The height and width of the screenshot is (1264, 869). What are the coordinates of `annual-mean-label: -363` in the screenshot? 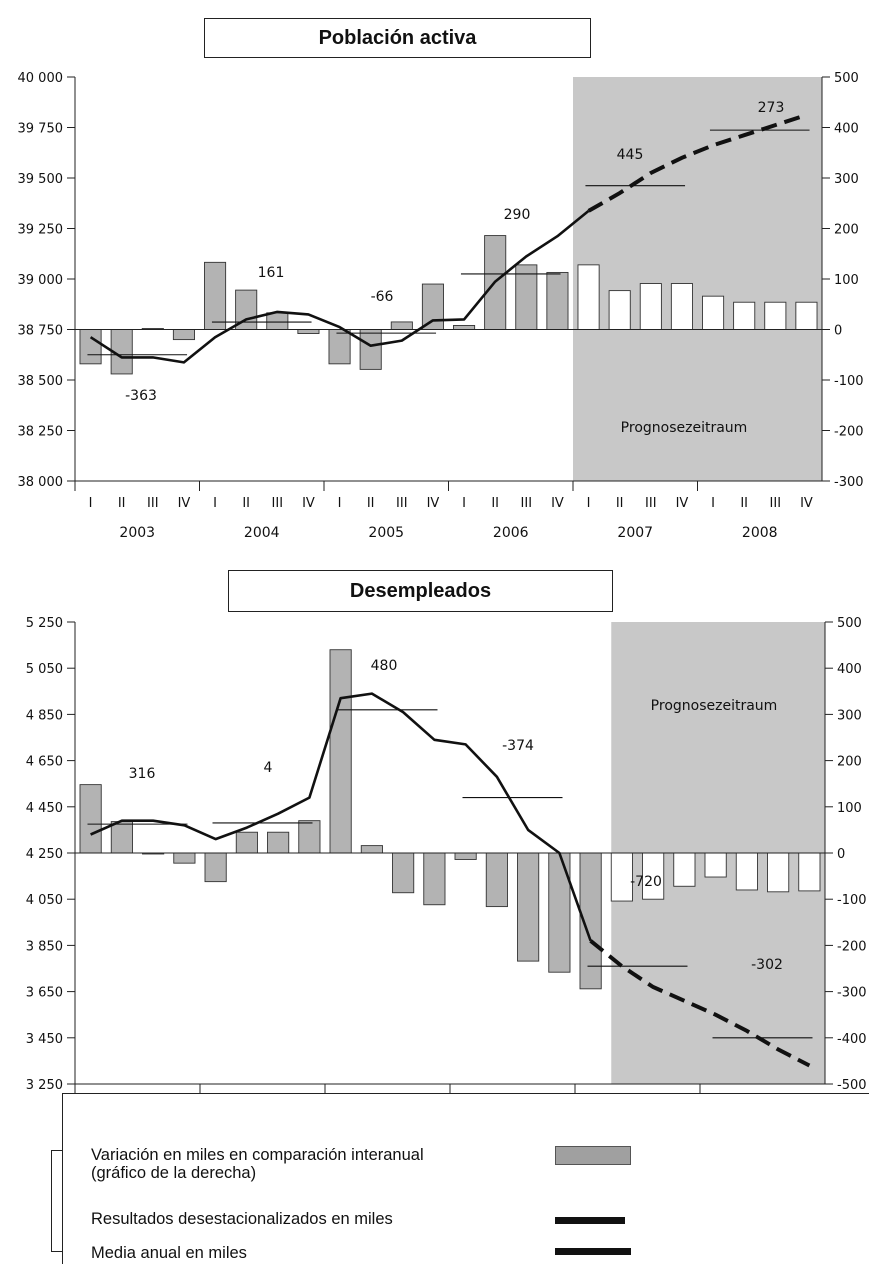 It's located at (141, 396).